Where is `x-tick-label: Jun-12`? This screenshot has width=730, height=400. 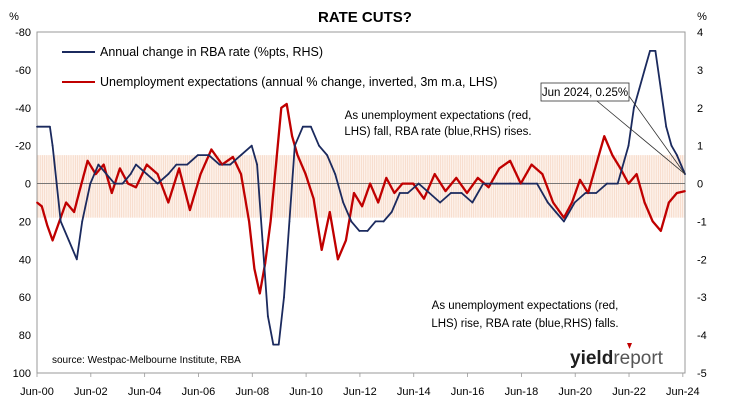
x-tick-label: Jun-12 is located at coordinates (360, 392).